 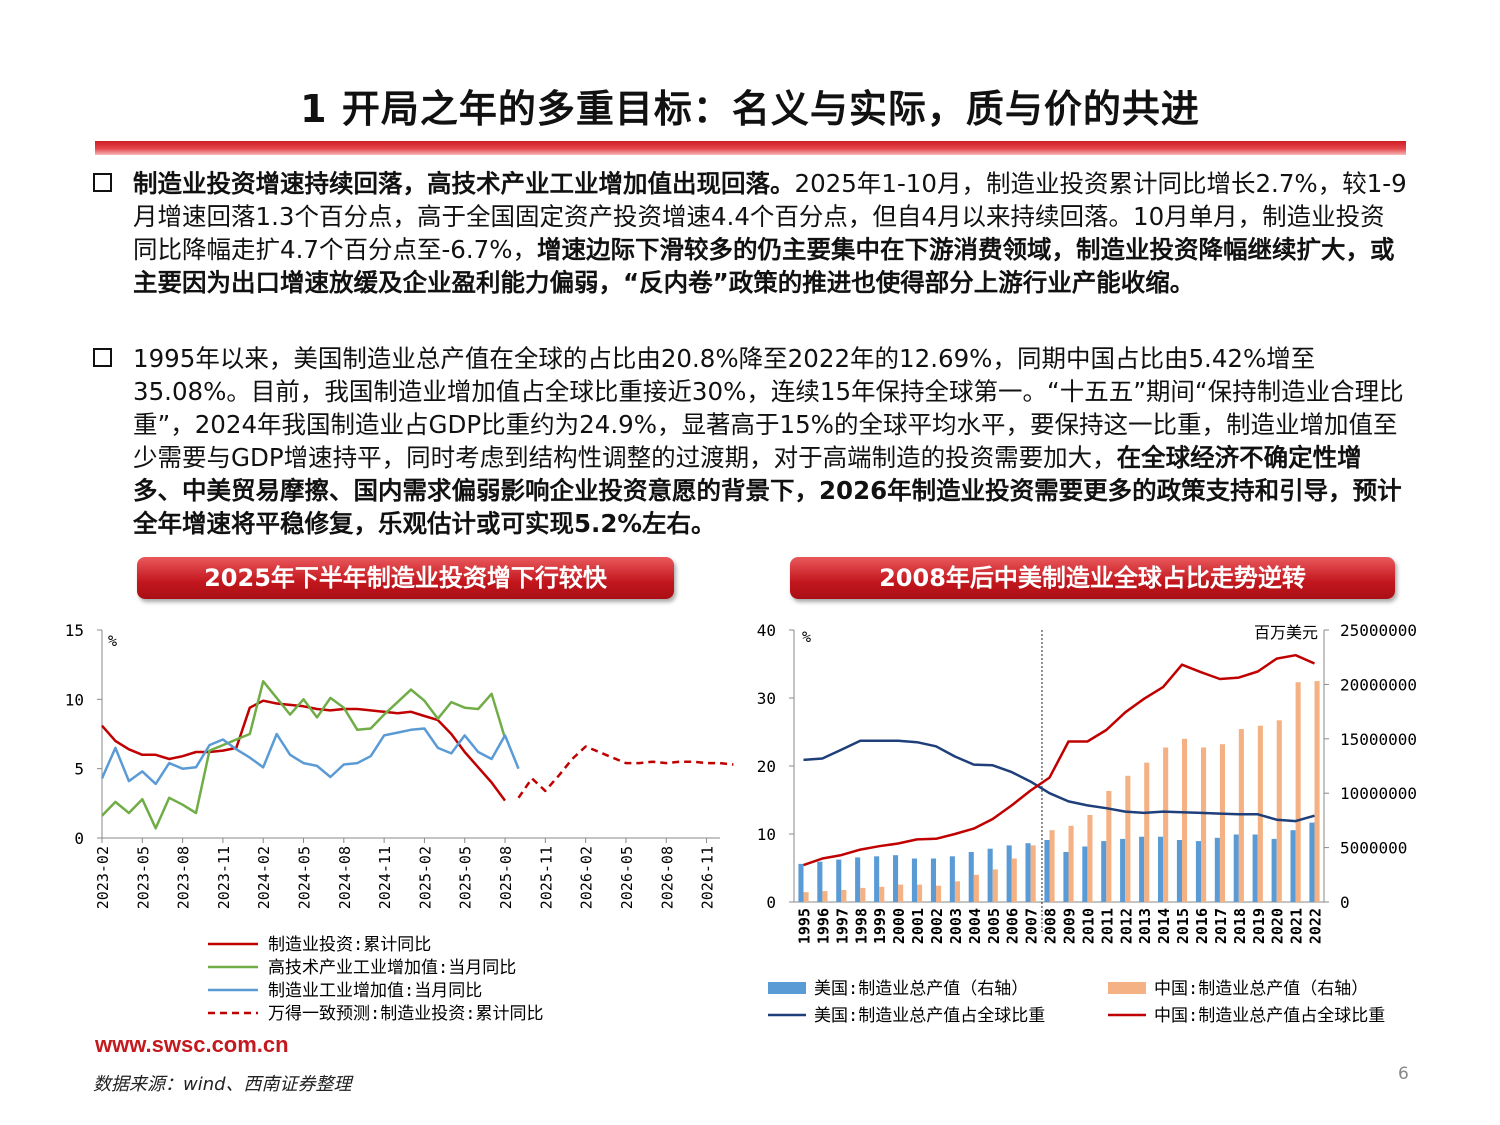 I want to click on chart-1-x-tick-label: 2023-02, so click(x=103, y=877).